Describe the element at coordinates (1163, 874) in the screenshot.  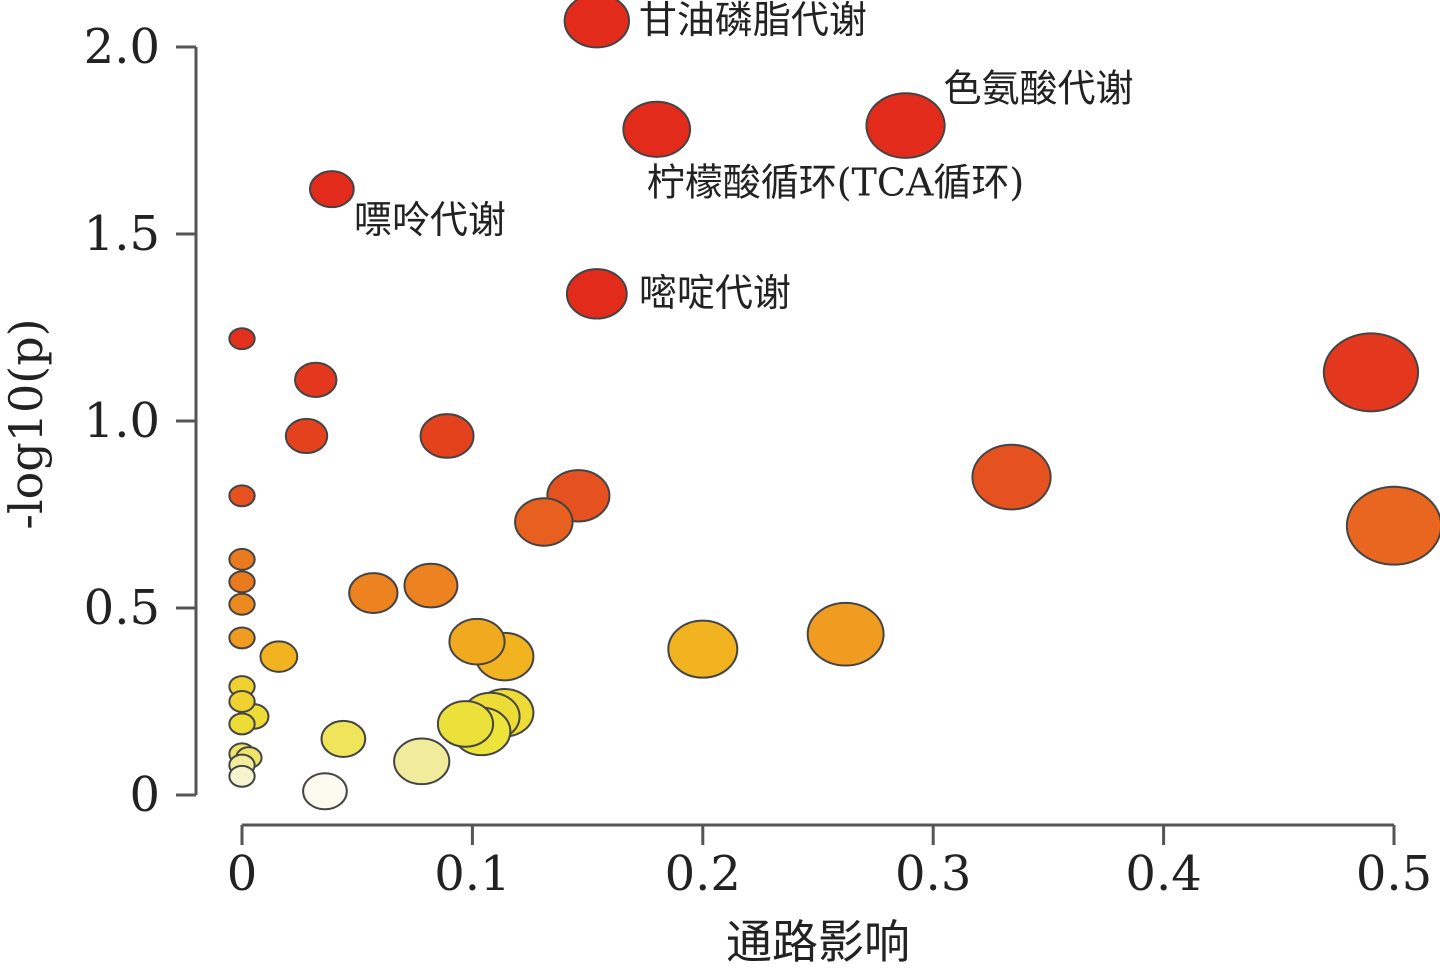
I see `x-tick-label: 0.4` at that location.